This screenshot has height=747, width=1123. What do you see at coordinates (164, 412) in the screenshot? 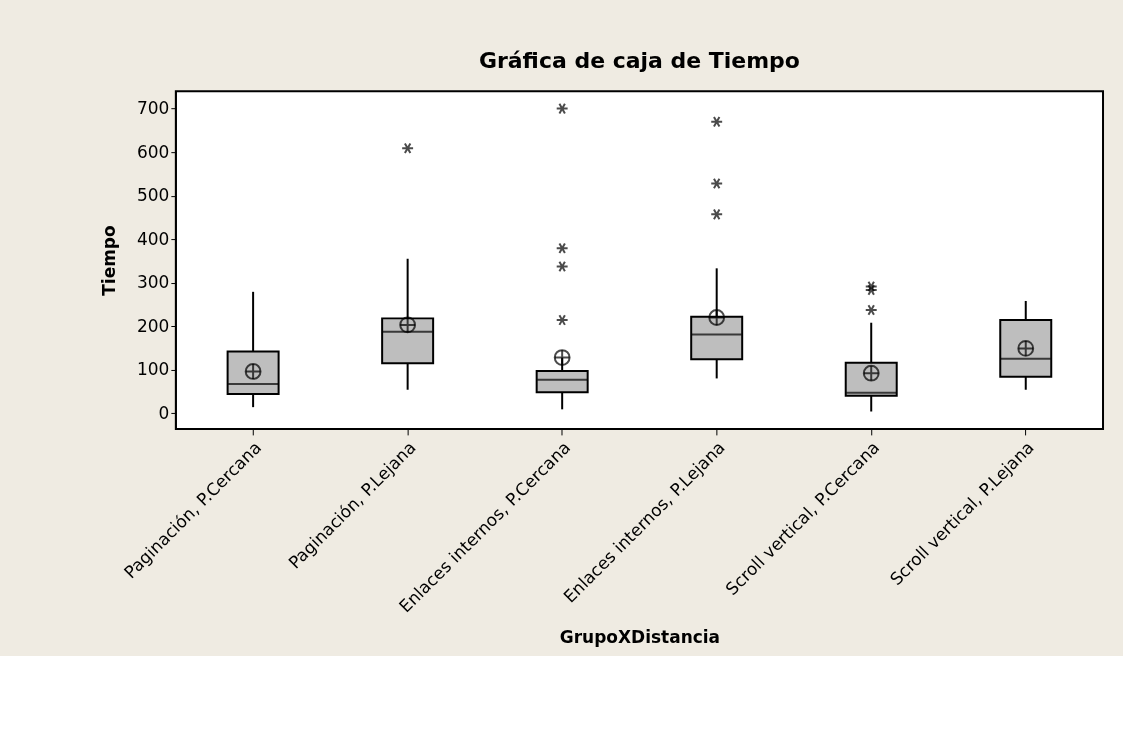
I see `y-tick-label: 0` at bounding box center [164, 412].